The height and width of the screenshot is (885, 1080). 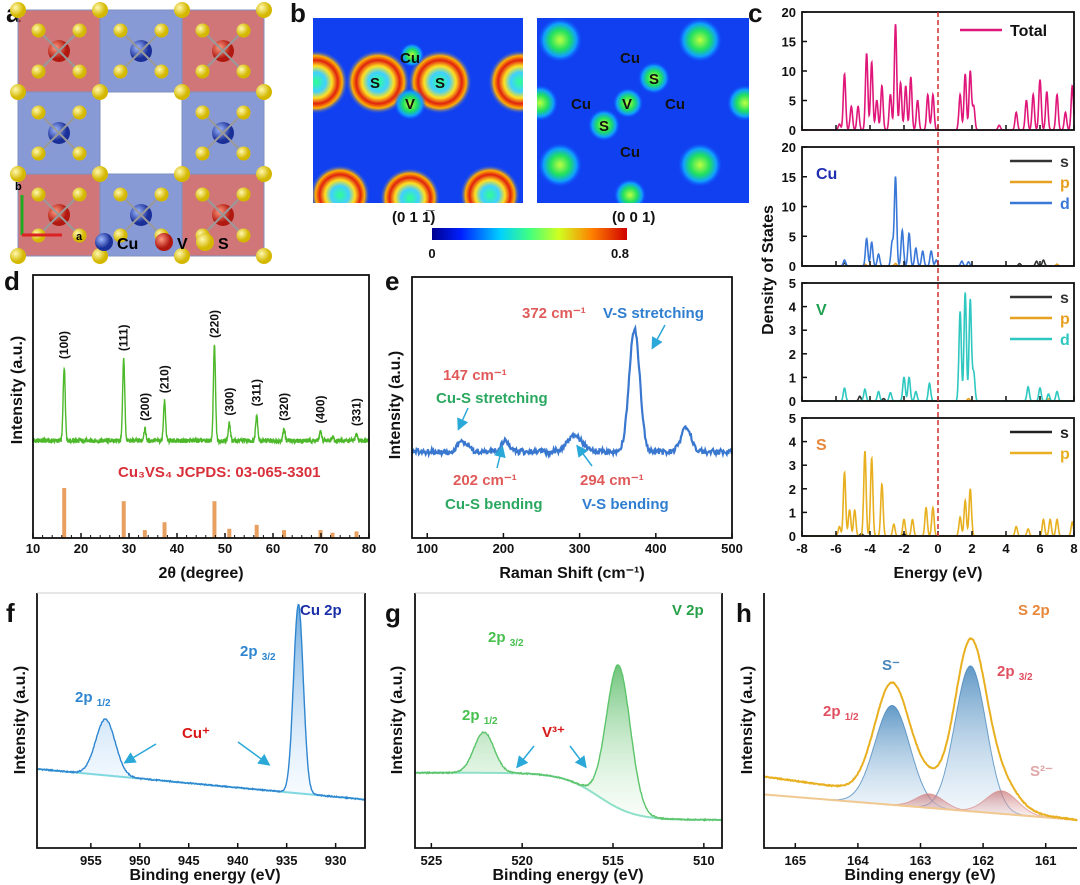 What do you see at coordinates (480, 717) in the screenshot?
I see `v-2p12-label: 2p 1/2` at bounding box center [480, 717].